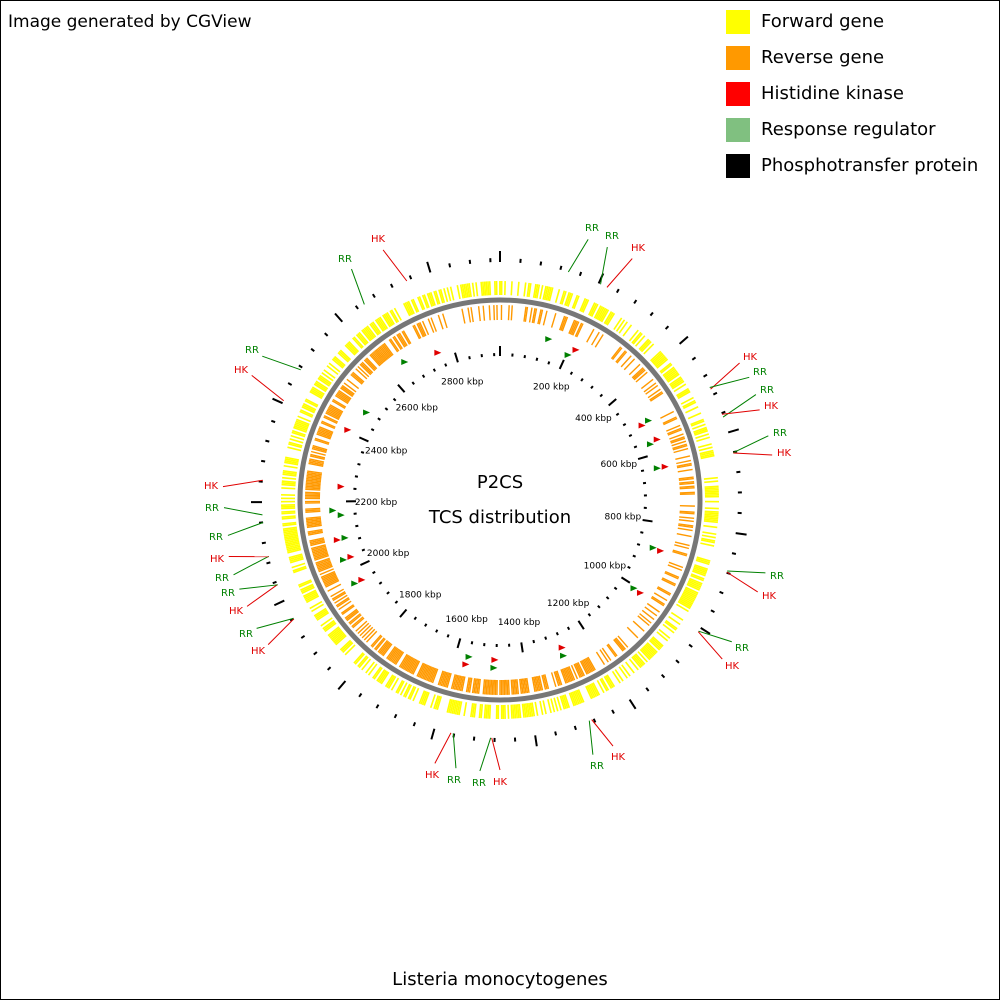  What do you see at coordinates (405, 361) in the screenshot?
I see `callout-marker` at bounding box center [405, 361].